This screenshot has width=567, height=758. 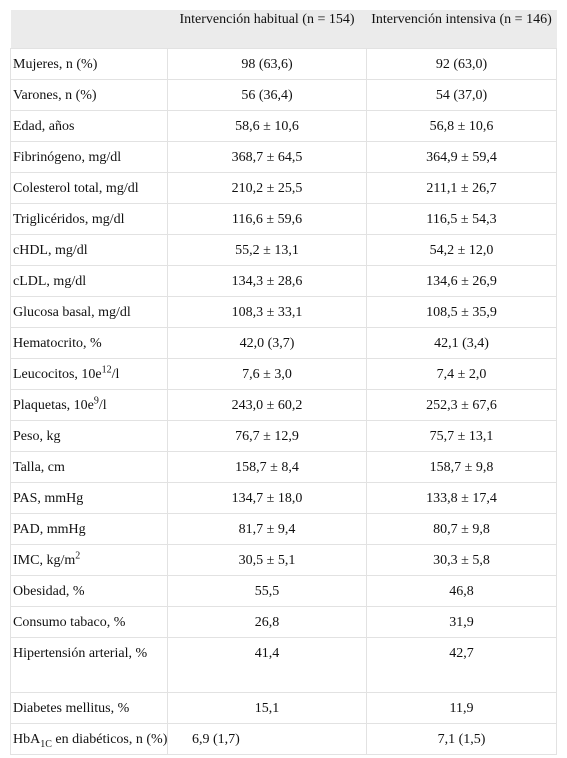 I want to click on table-row: cLDL, mg/dl 134,3 ± 28,6 134,6 ± 26,9, so click(x=283, y=281).